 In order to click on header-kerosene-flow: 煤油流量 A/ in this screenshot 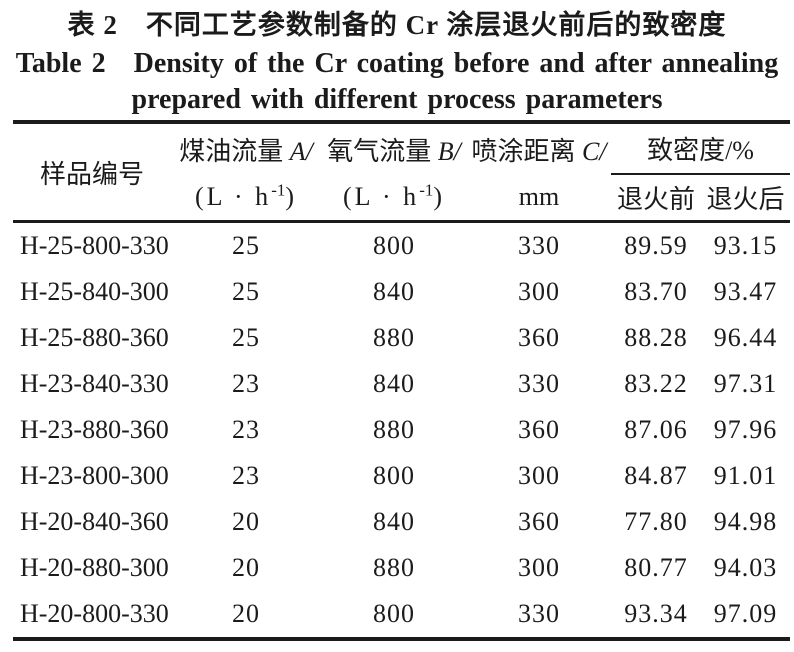, I will do `click(246, 148)`.